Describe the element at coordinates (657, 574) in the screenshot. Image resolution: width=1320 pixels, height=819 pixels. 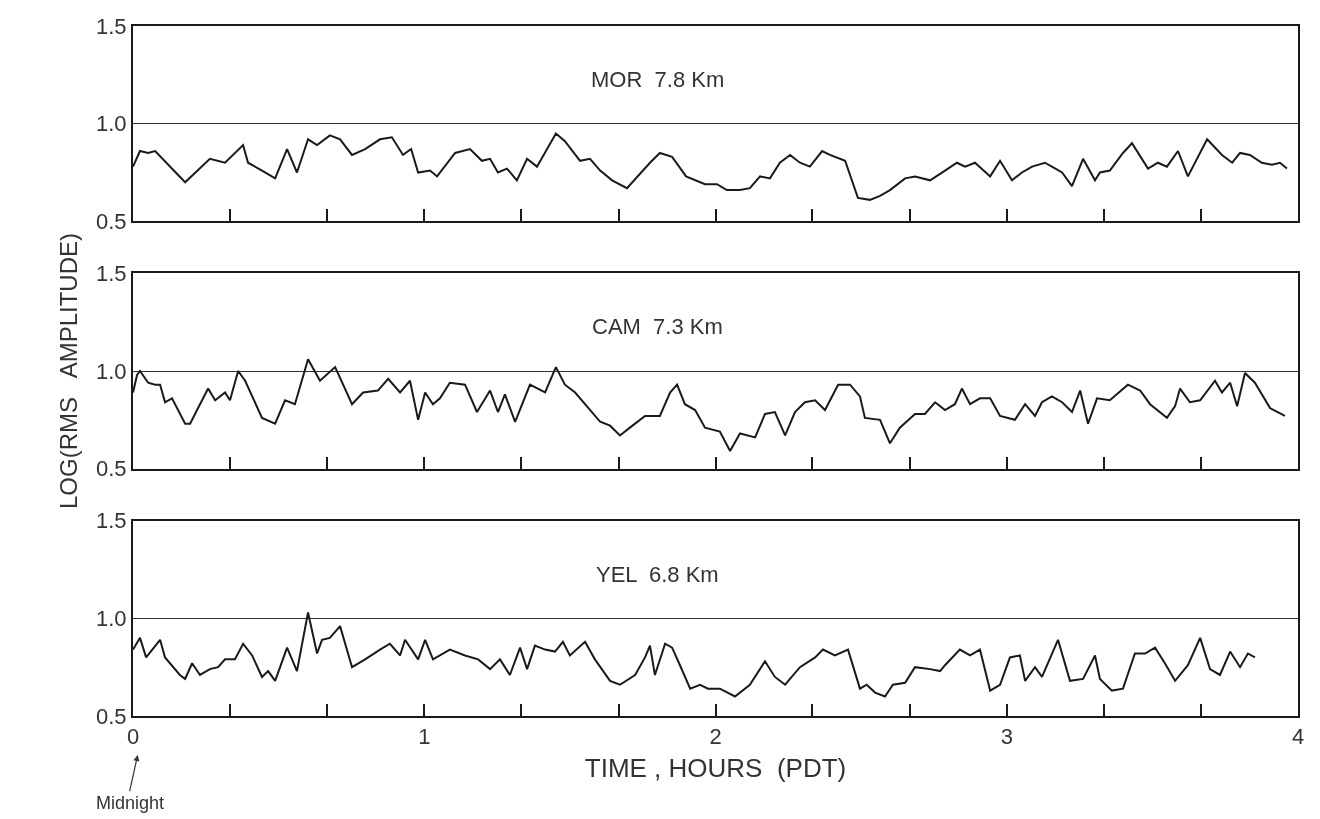
I see `annotation: YEL 6.8 Km` at that location.